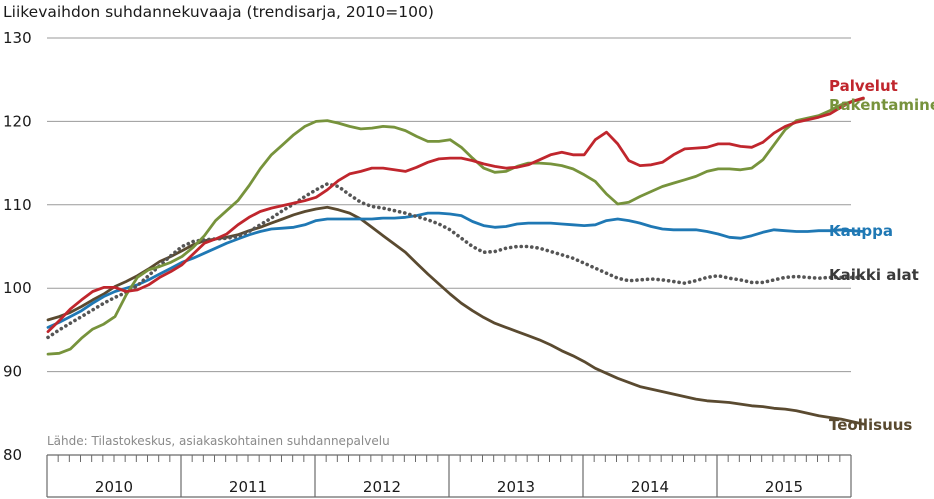 The image size is (934, 499). Describe the element at coordinates (12, 455) in the screenshot. I see `y-tick-label: 80` at that location.